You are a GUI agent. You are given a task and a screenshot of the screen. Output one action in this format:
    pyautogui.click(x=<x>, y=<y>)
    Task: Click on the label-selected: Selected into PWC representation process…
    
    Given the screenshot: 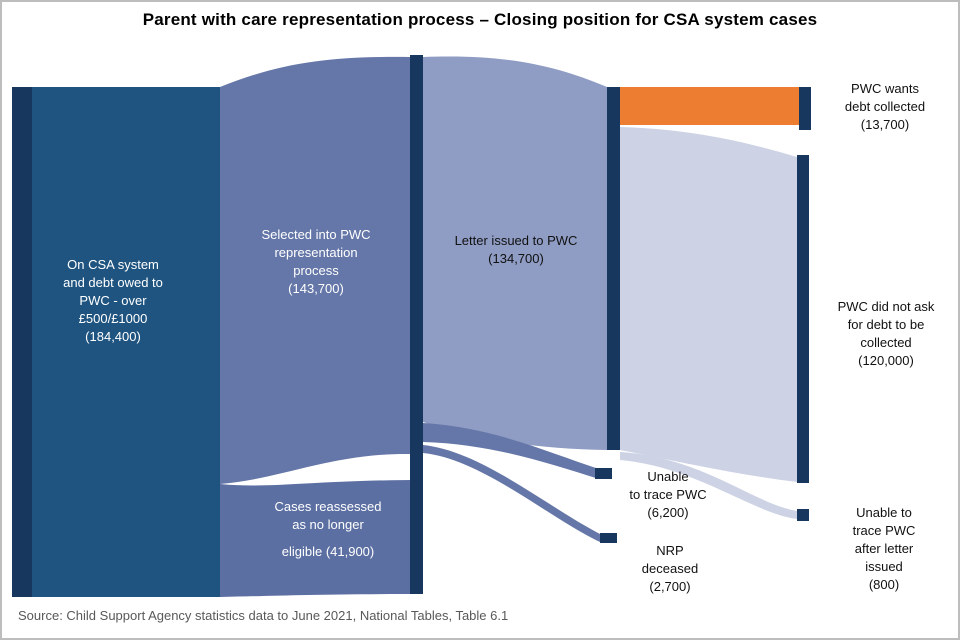 What is the action you would take?
    pyautogui.click(x=316, y=262)
    